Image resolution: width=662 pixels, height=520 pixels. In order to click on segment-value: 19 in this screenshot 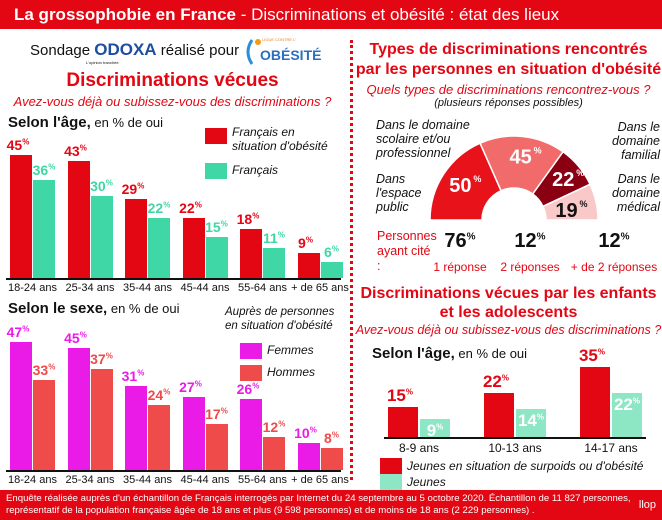, I will do `click(566, 211)`.